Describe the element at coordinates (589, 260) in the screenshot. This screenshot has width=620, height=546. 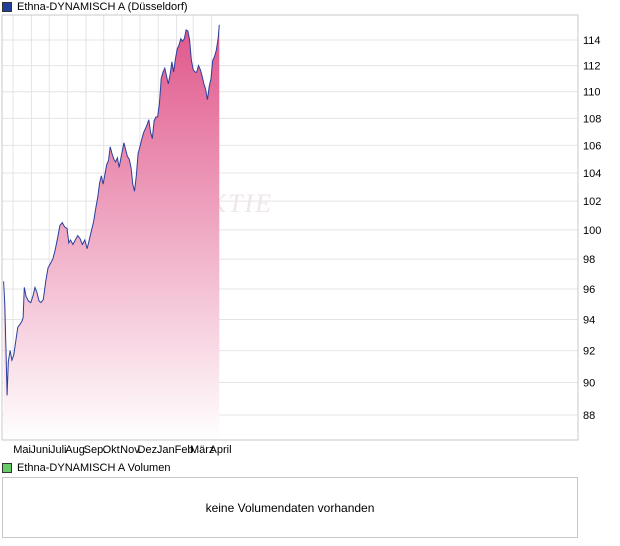
I see `y-tick-label: 98` at that location.